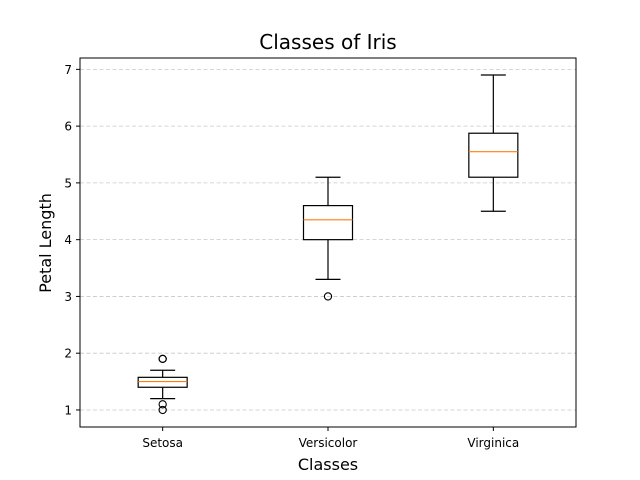 The image size is (640, 480). Describe the element at coordinates (68, 410) in the screenshot. I see `y-tick-label: 1` at that location.